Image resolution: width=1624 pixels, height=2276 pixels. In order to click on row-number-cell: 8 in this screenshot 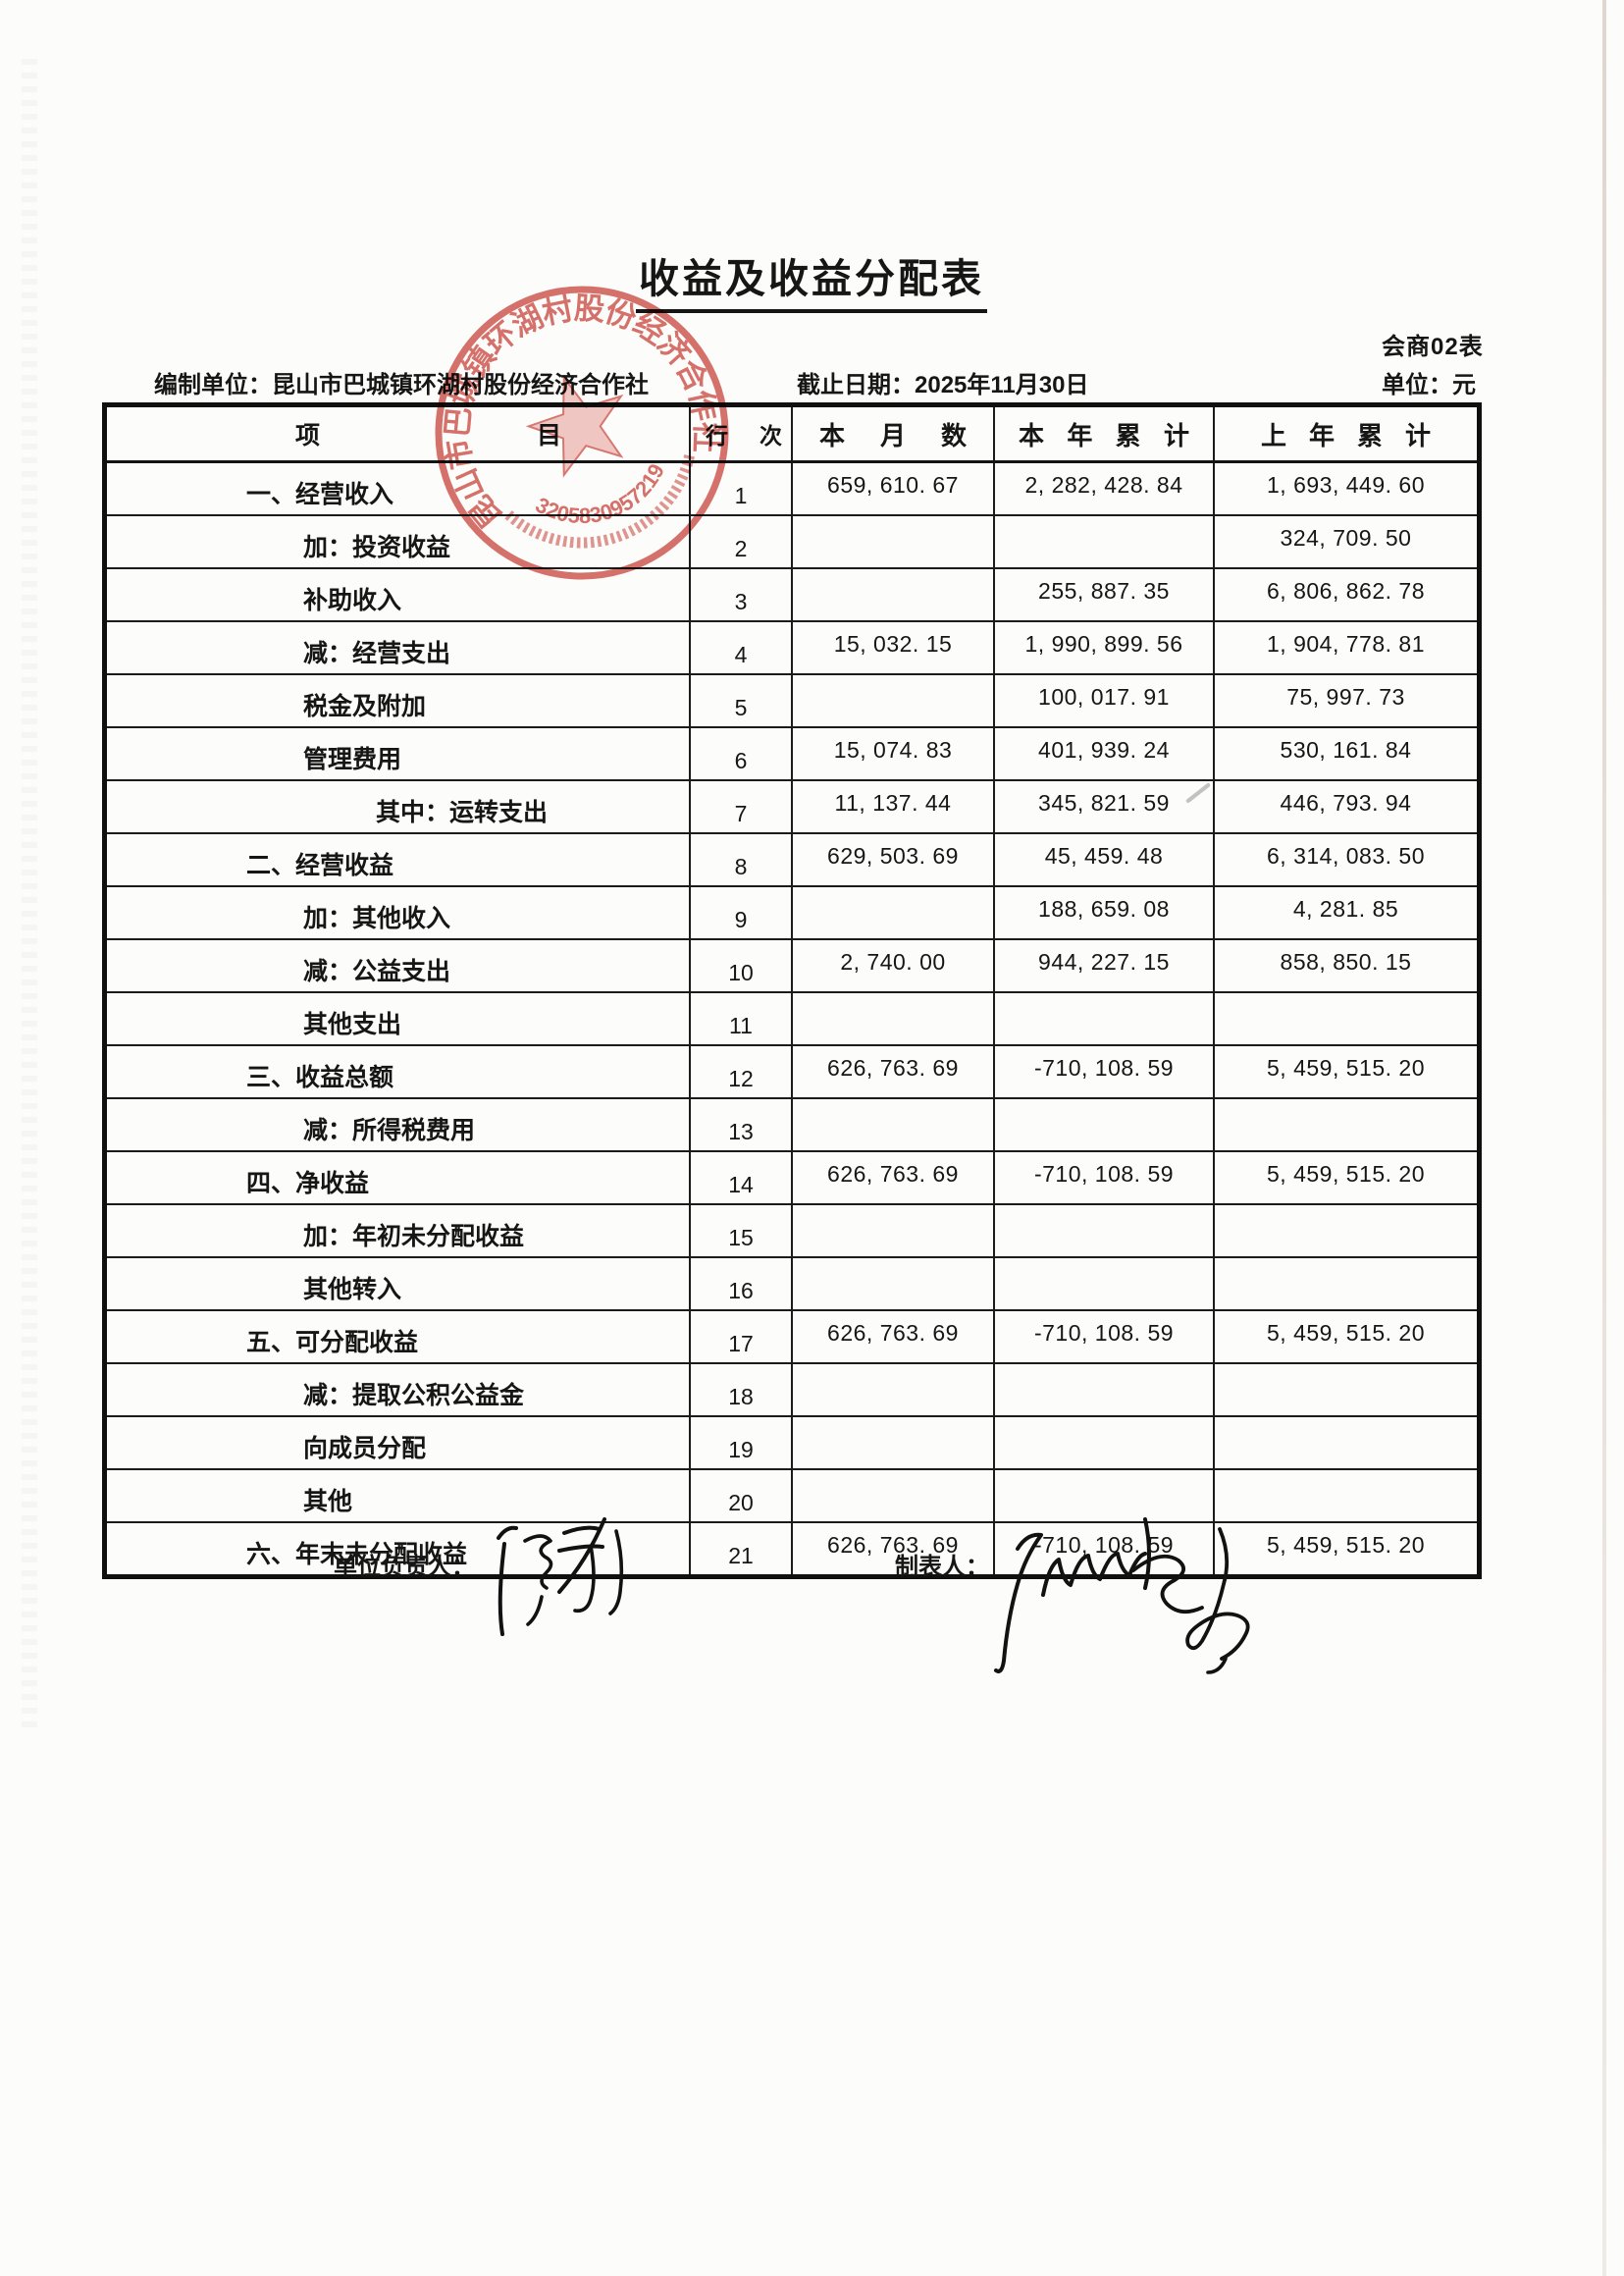, I will do `click(742, 859)`.